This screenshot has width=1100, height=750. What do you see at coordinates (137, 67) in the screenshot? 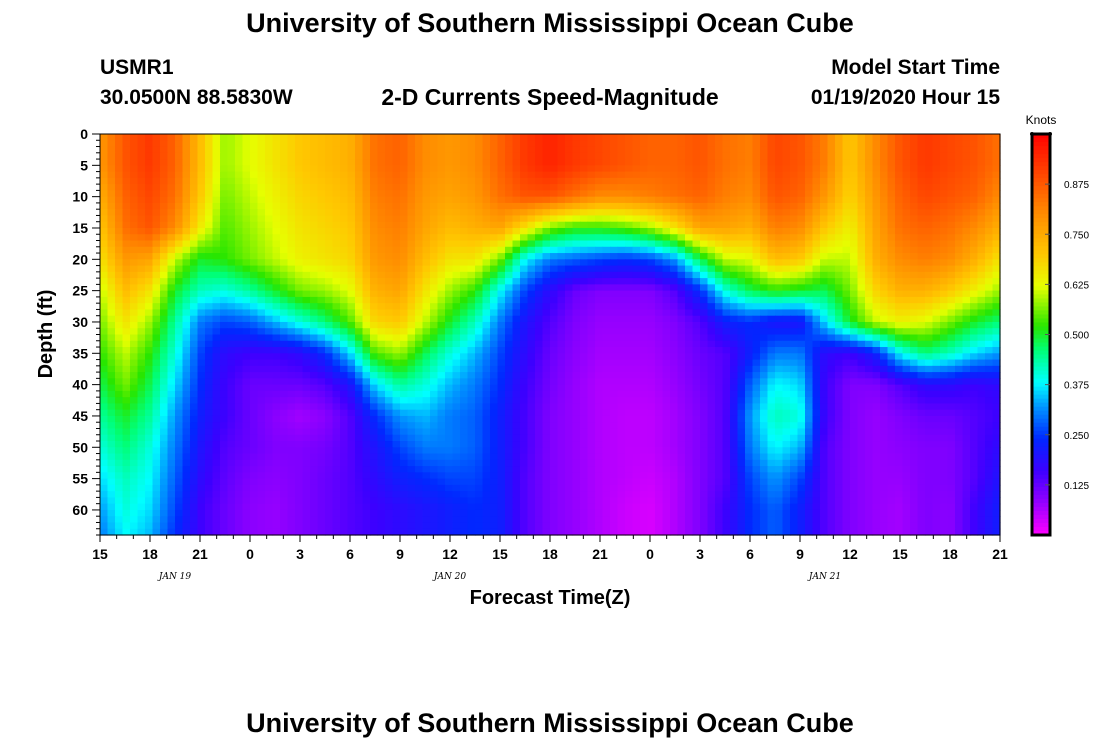
I see `station-id: USMR1` at bounding box center [137, 67].